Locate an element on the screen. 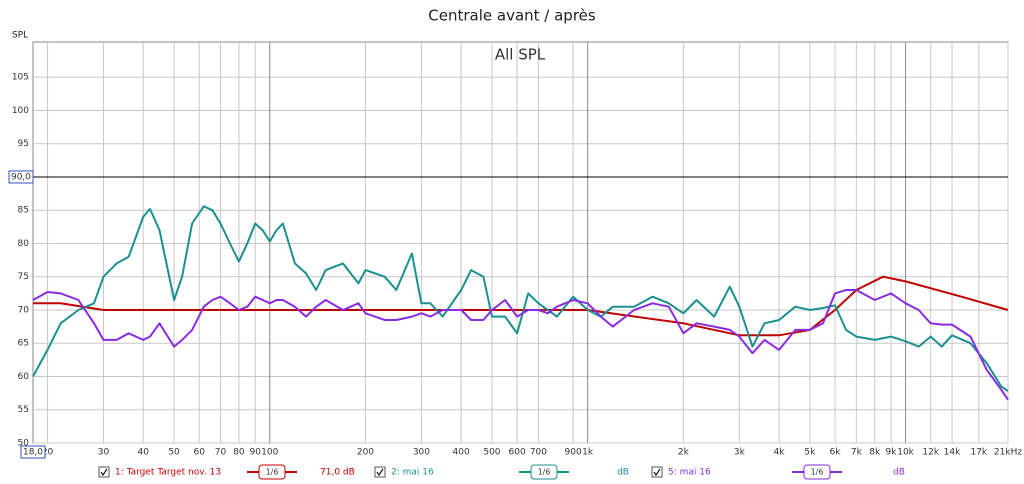 This screenshot has width=1024, height=484. y-tick-label: 100 is located at coordinates (20, 111).